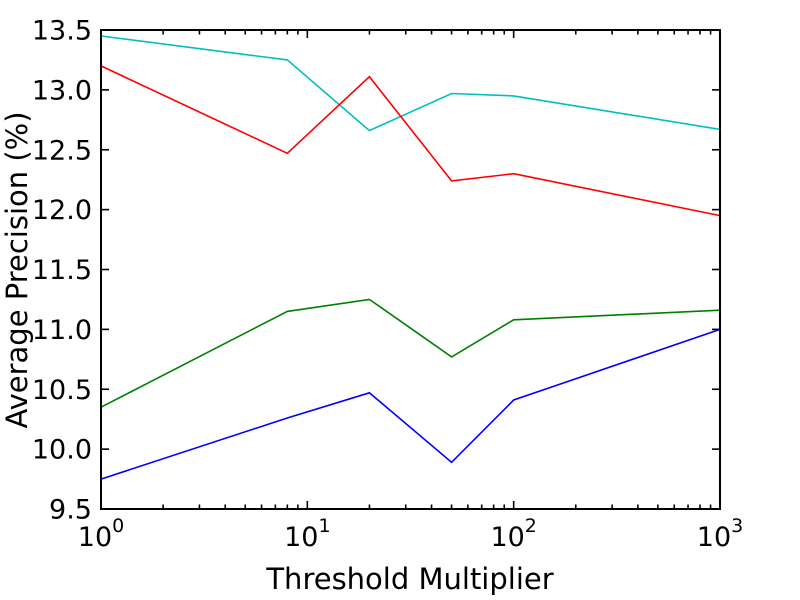 This screenshot has width=800, height=600. What do you see at coordinates (62, 390) in the screenshot?
I see `y-tick-label: 10.5` at bounding box center [62, 390].